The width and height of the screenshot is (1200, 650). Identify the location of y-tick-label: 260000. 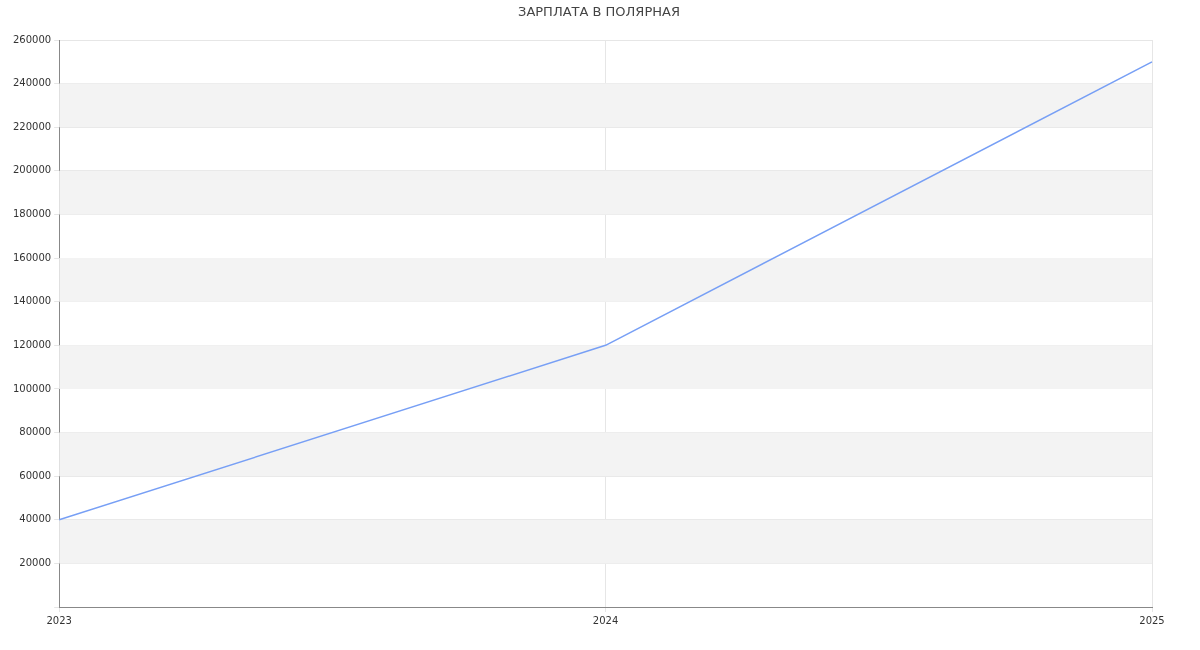
(32, 39).